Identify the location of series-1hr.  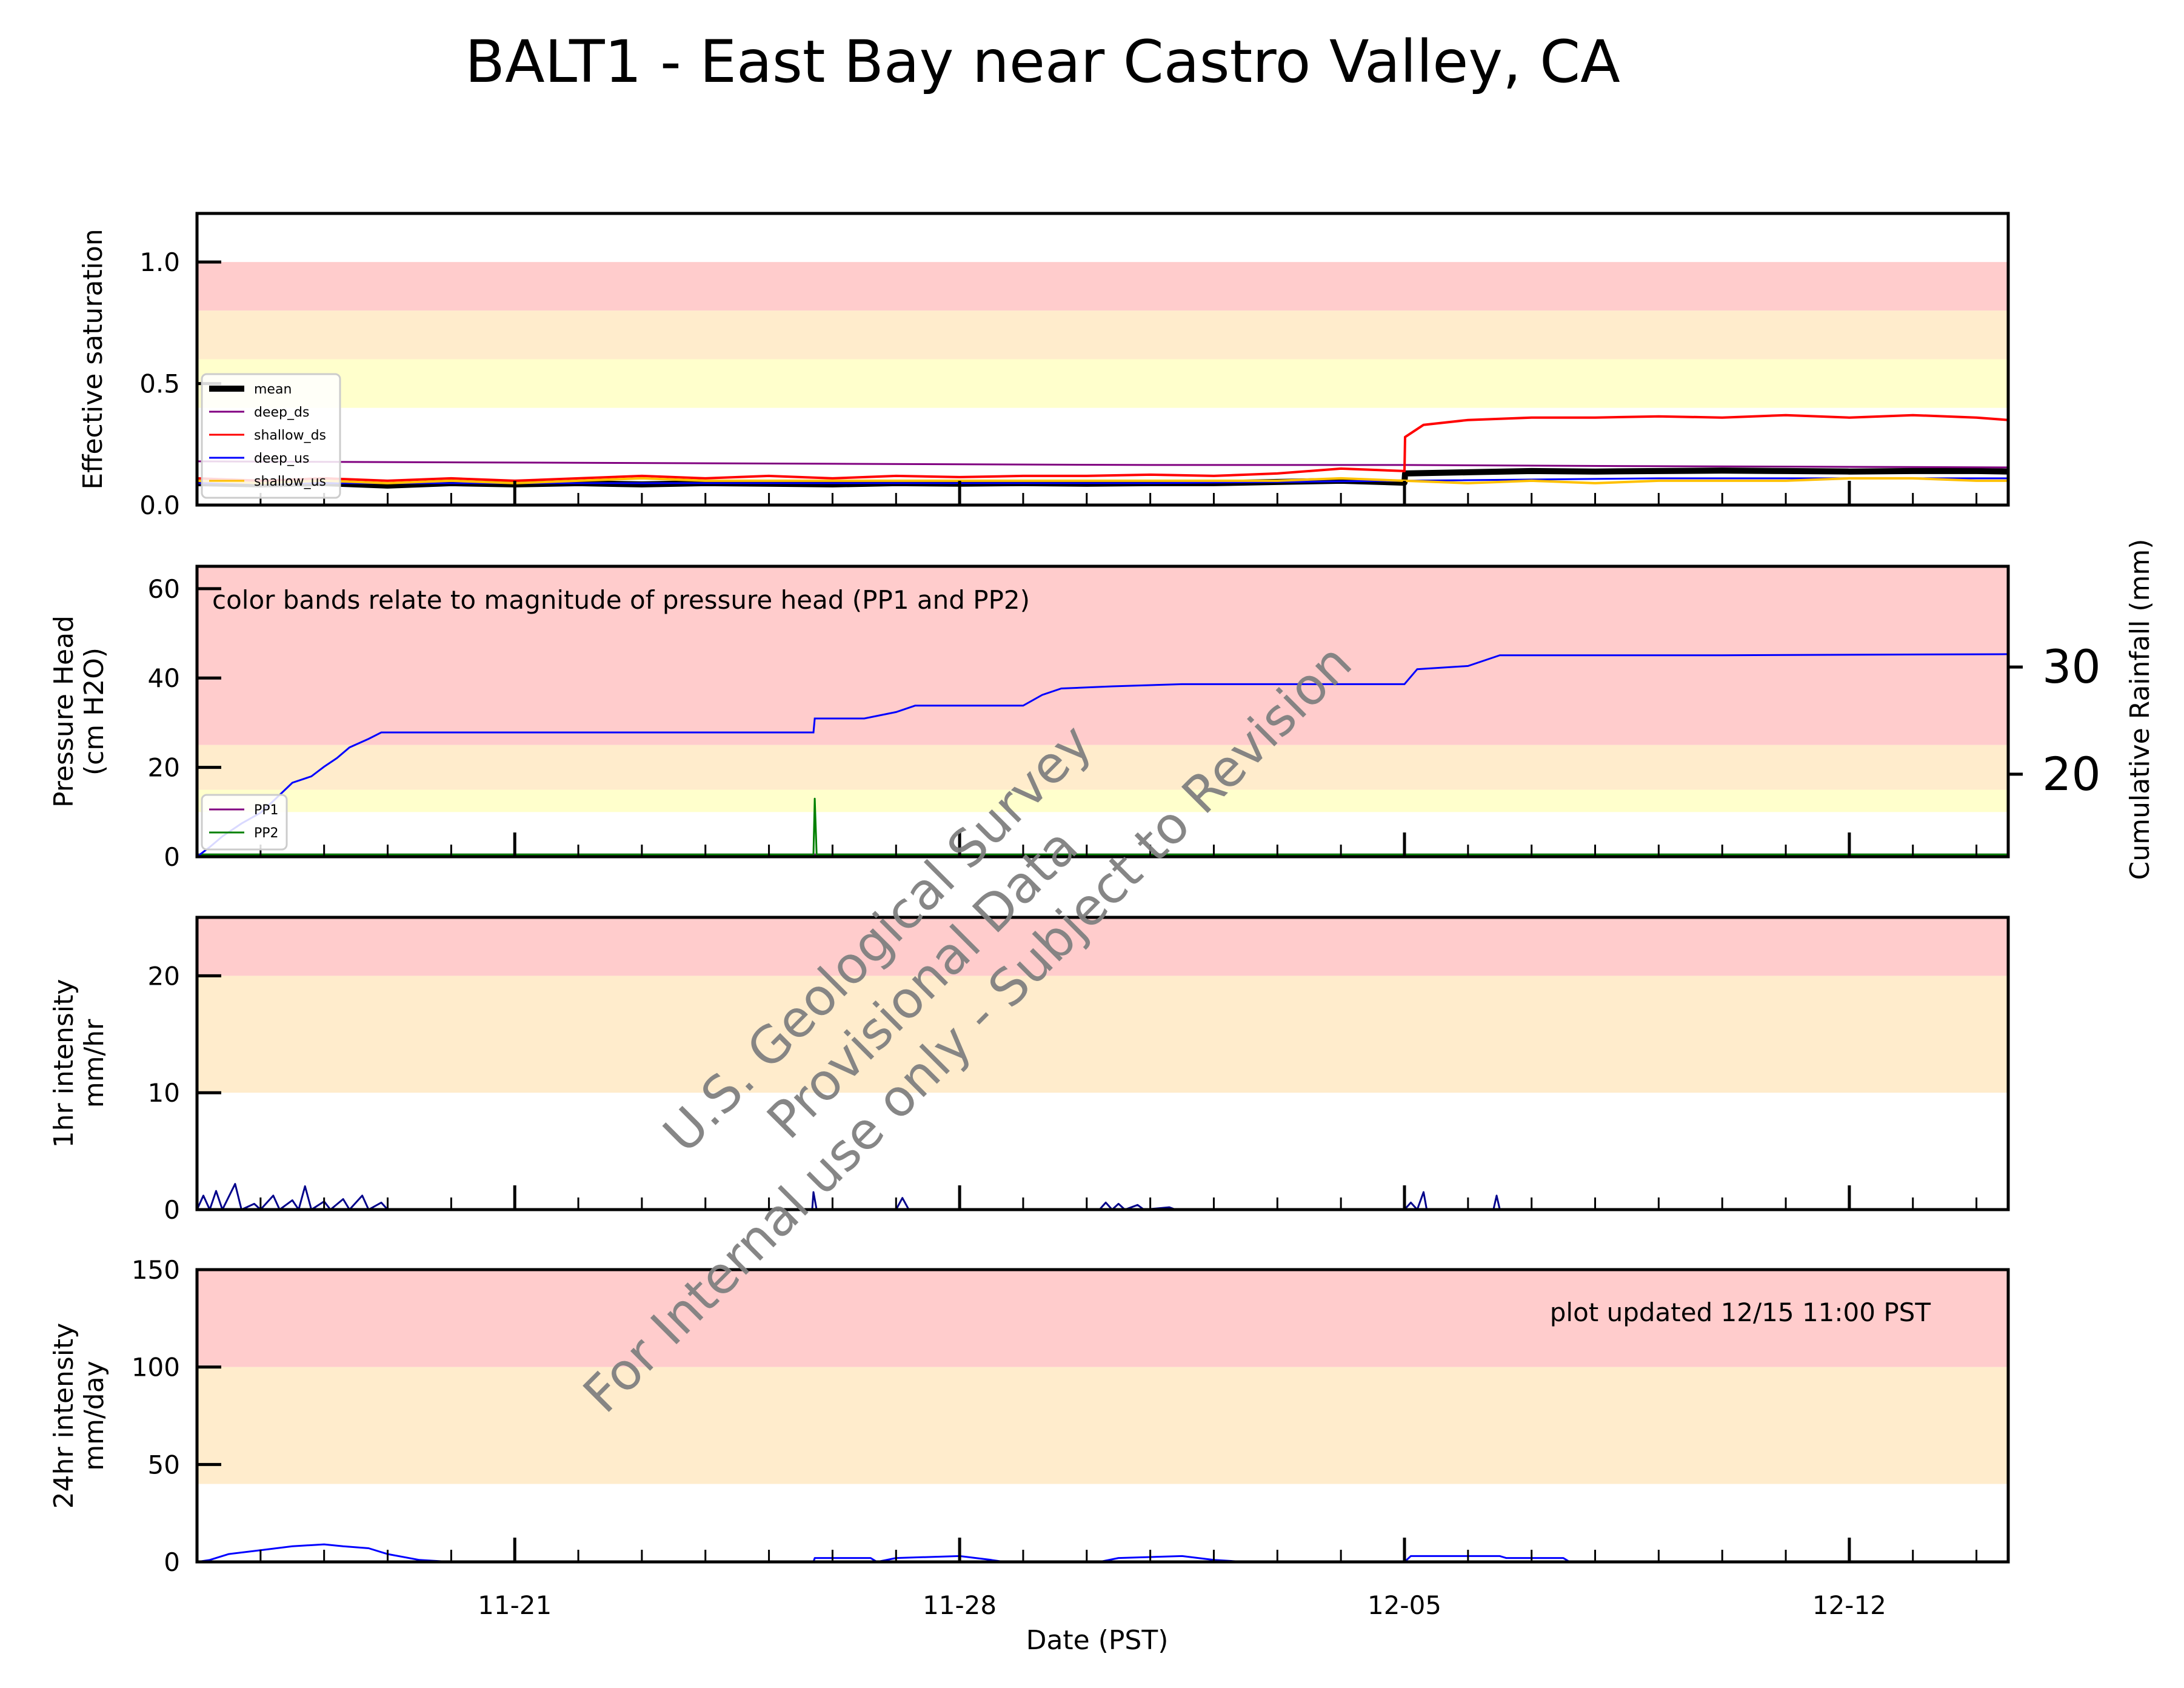
(1102, 1196).